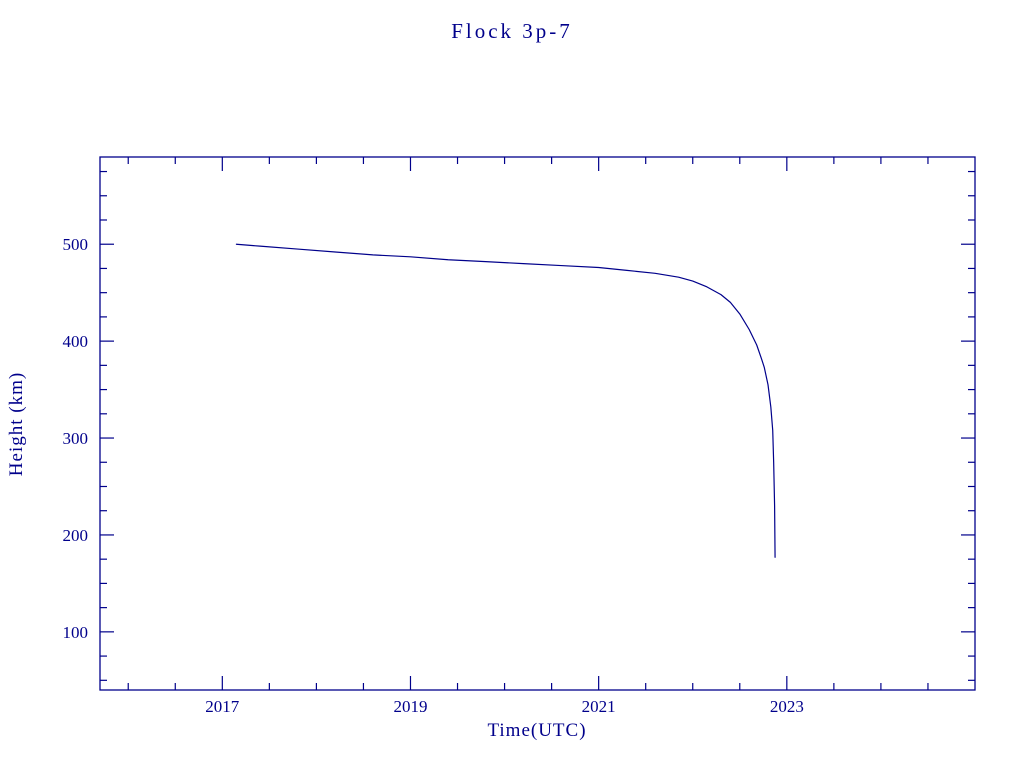 Image resolution: width=1024 pixels, height=773 pixels. I want to click on x-tick-label-2017: 2017, so click(222, 706).